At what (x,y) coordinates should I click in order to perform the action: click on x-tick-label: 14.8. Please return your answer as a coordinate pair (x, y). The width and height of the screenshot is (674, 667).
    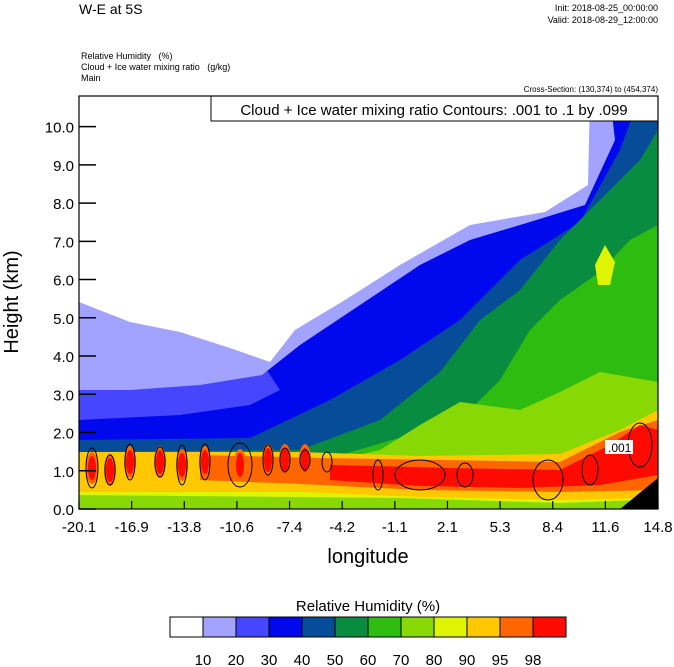
    Looking at the image, I should click on (657, 527).